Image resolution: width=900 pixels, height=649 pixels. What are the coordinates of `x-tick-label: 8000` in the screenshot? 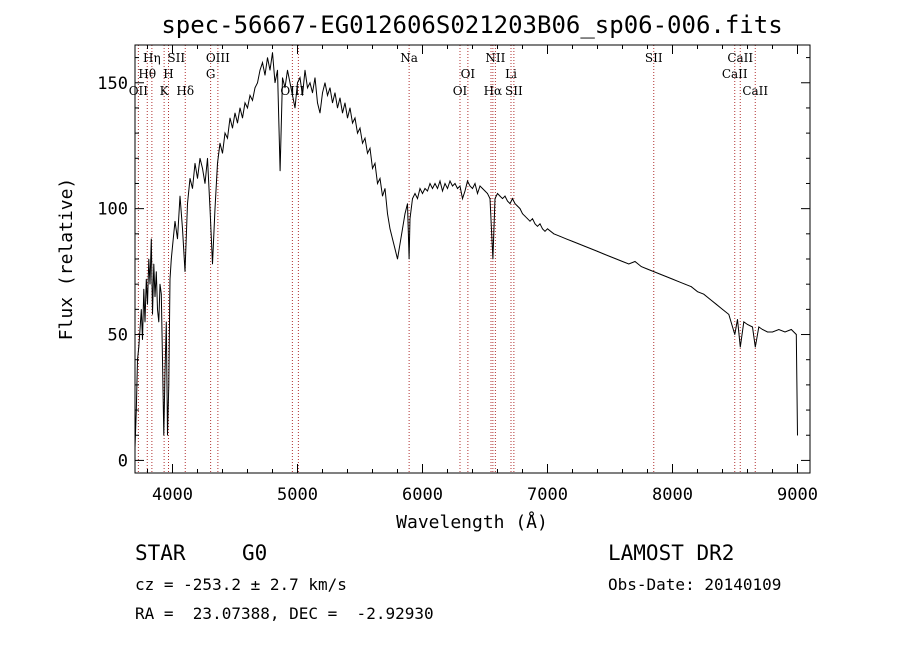 It's located at (672, 495).